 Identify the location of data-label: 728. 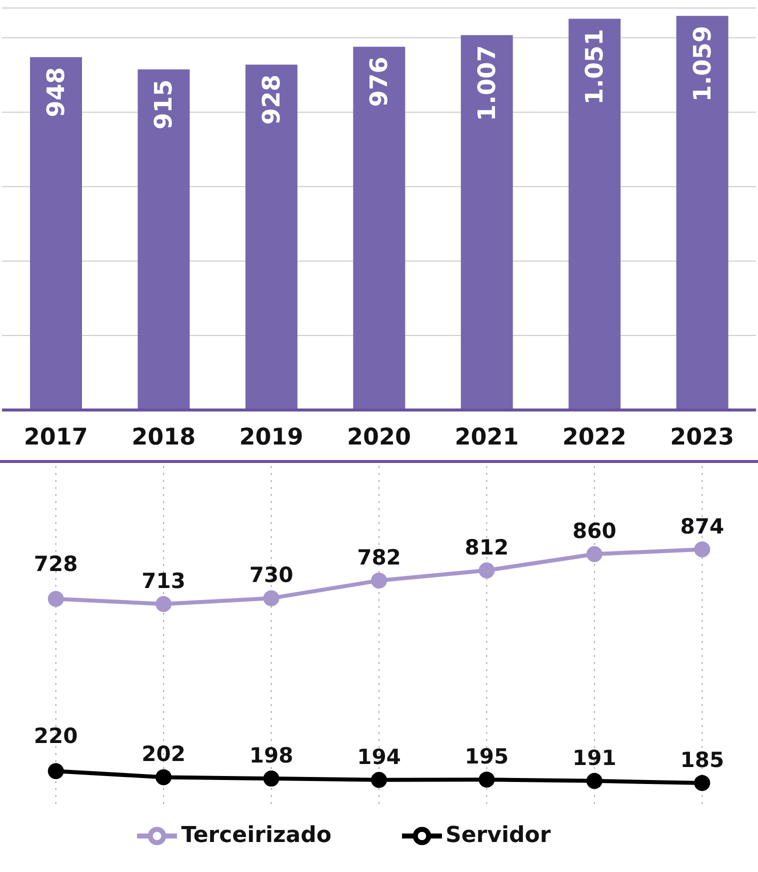
(56, 564).